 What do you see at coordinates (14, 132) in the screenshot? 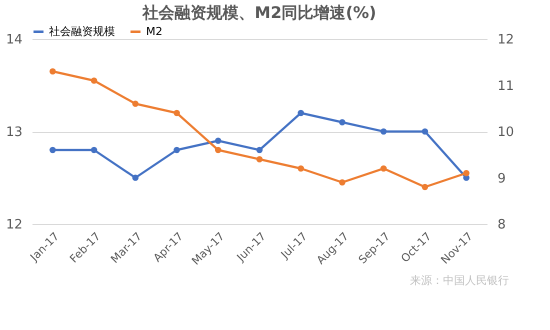
I see `y-tick-label: 13` at bounding box center [14, 132].